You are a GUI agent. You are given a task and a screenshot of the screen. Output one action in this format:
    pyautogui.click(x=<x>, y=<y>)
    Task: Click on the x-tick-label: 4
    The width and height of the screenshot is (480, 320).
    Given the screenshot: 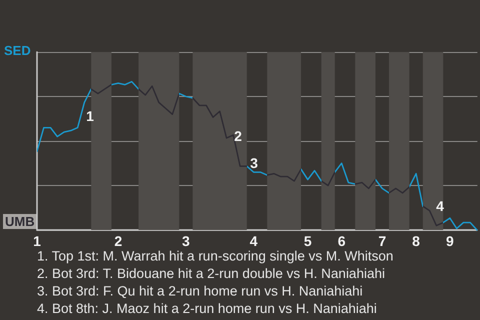 What is the action you would take?
    pyautogui.click(x=254, y=241)
    